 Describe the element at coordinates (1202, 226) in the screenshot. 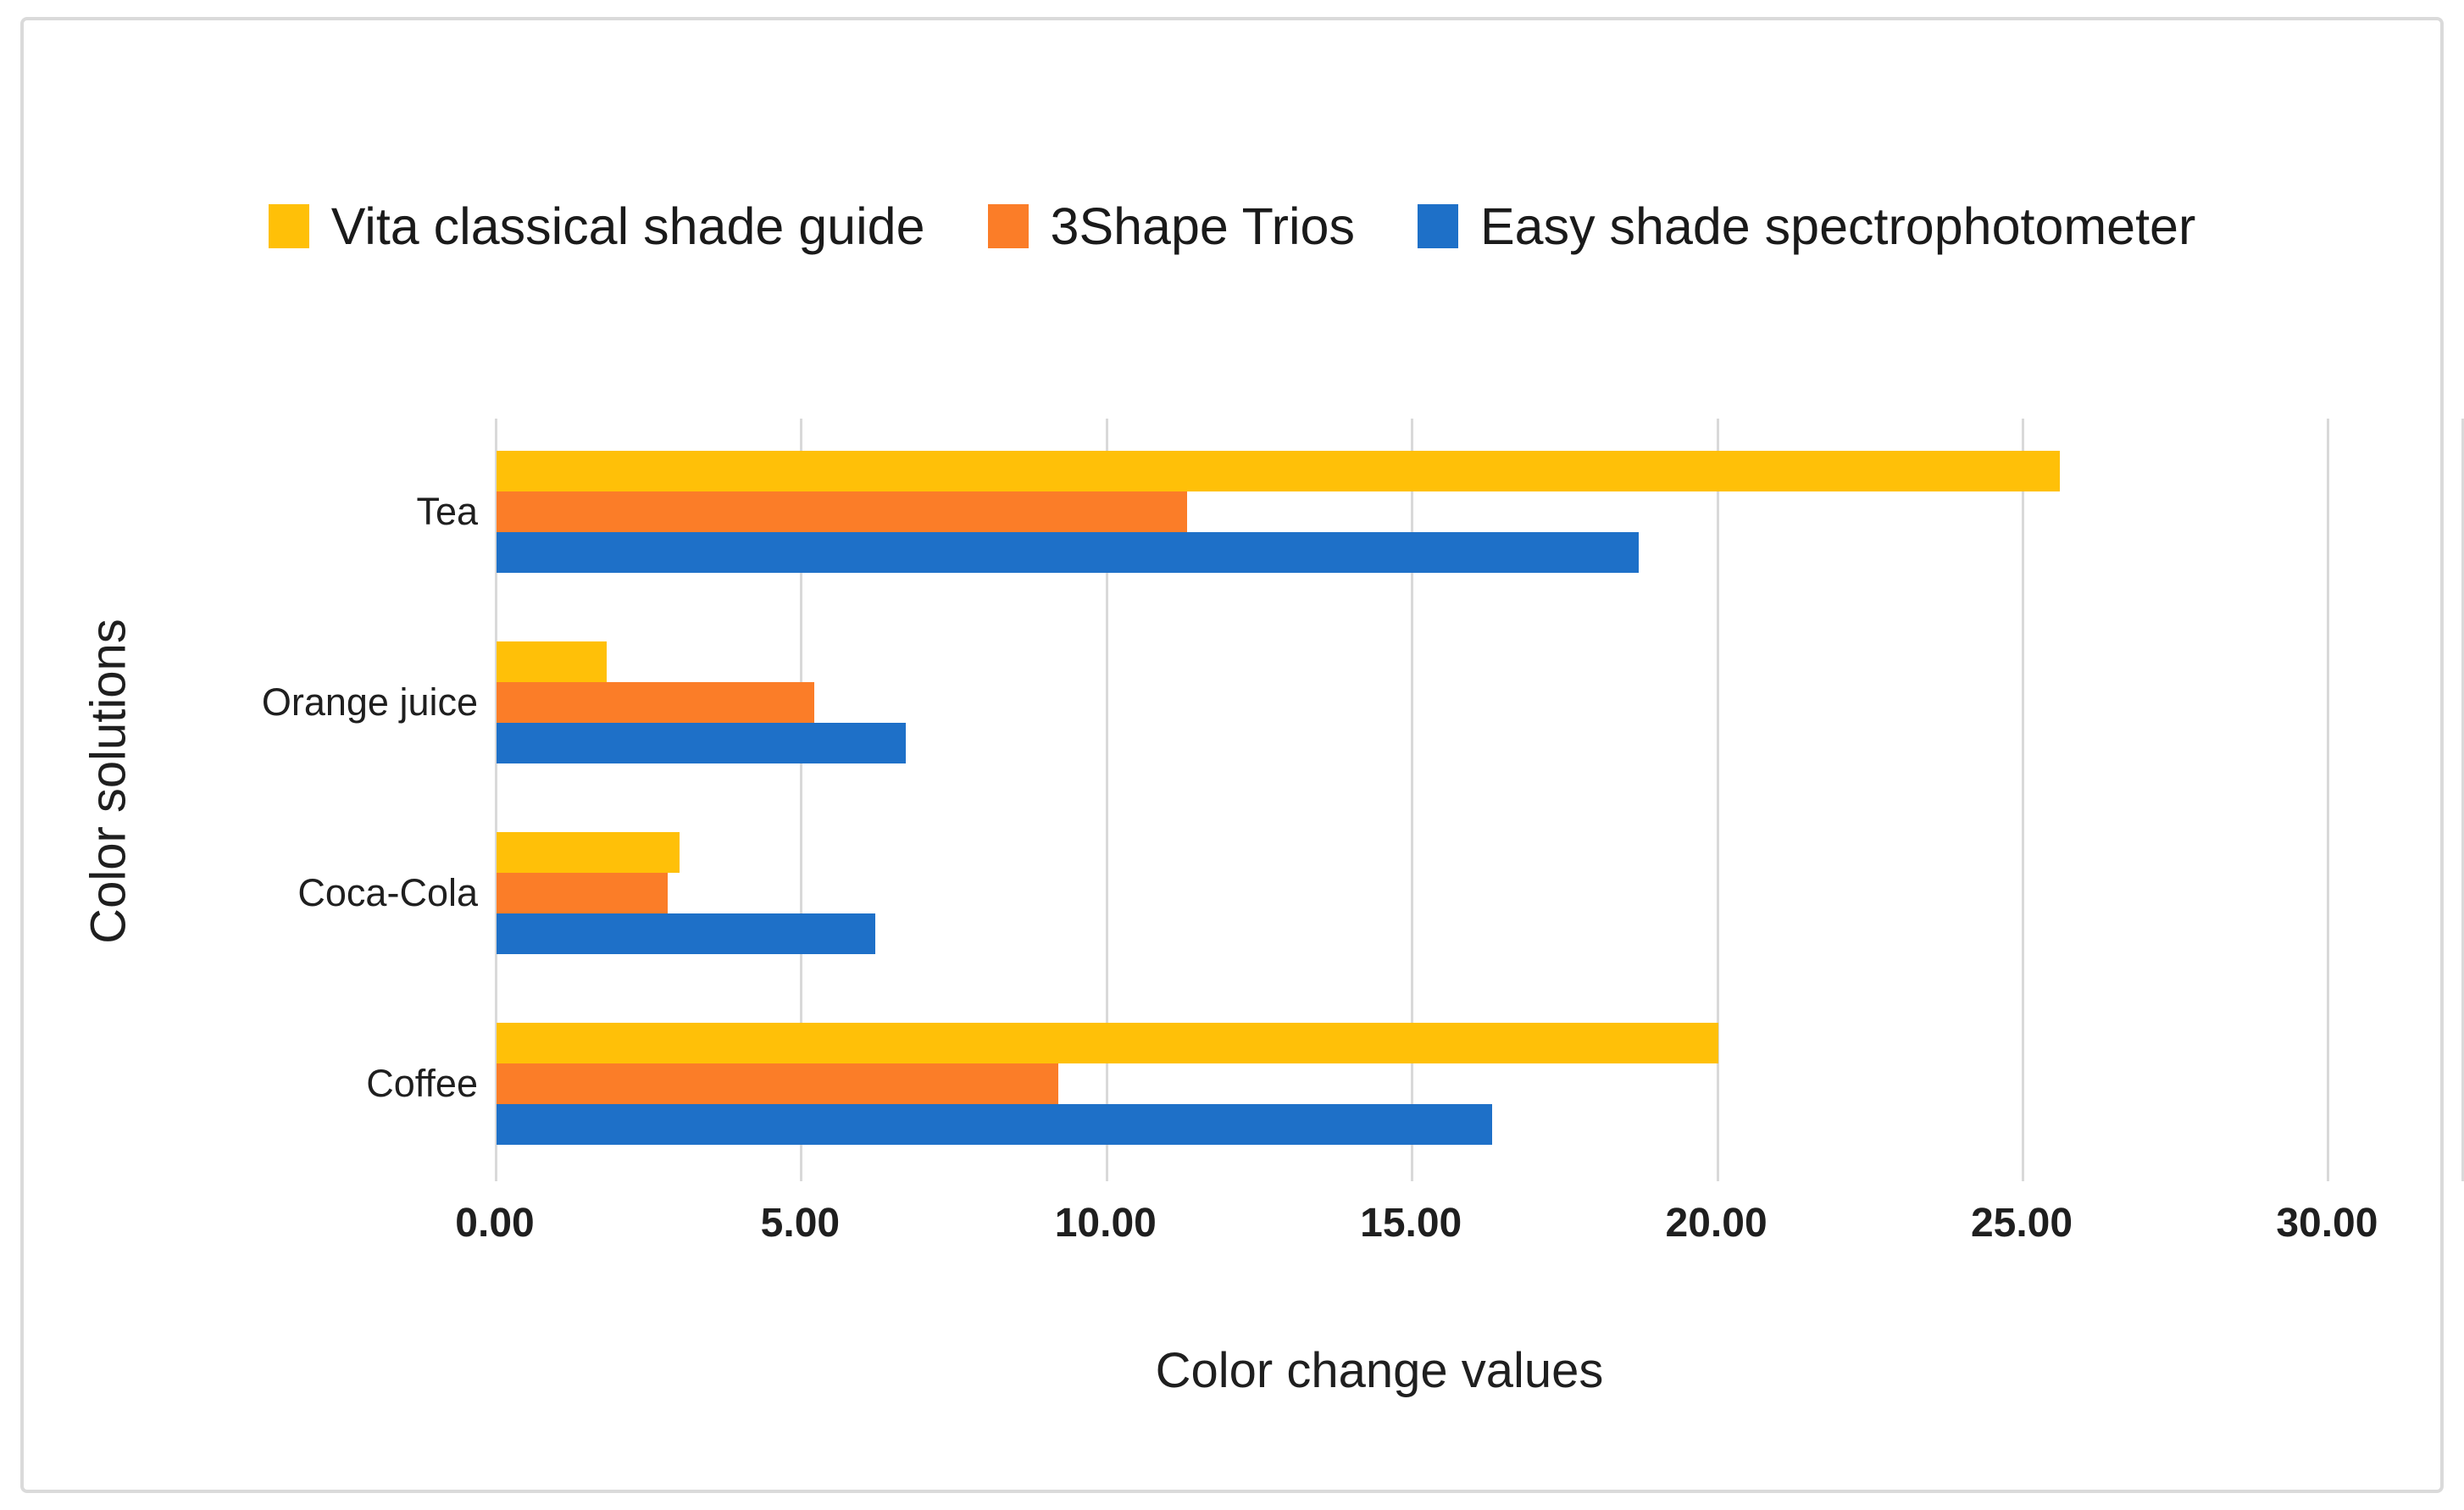

I see `legend-label: 3Shape Trios` at that location.